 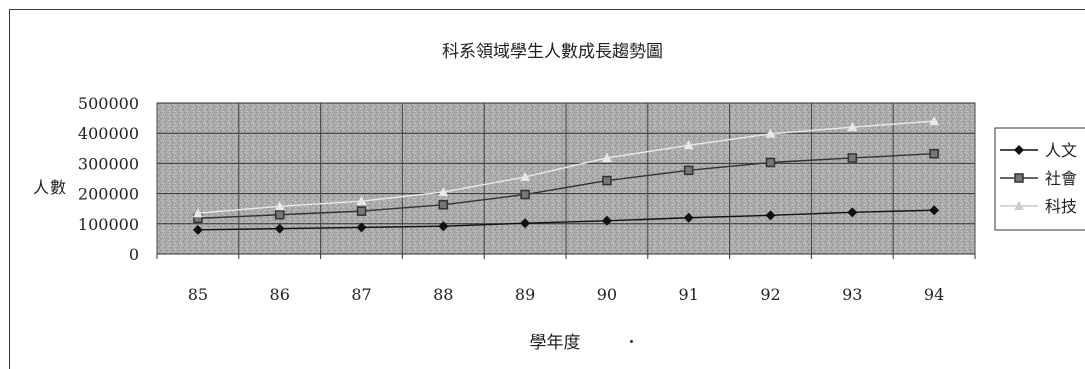 What do you see at coordinates (108, 179) in the screenshot?
I see `y-tick-labels: 0 100000 200000 300000 400000 500000` at bounding box center [108, 179].